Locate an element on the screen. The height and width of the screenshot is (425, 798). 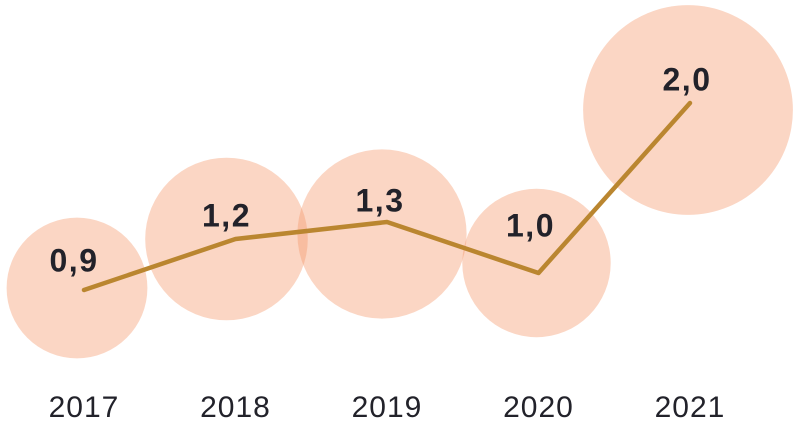
year-label-2017: 2017 is located at coordinates (84, 407).